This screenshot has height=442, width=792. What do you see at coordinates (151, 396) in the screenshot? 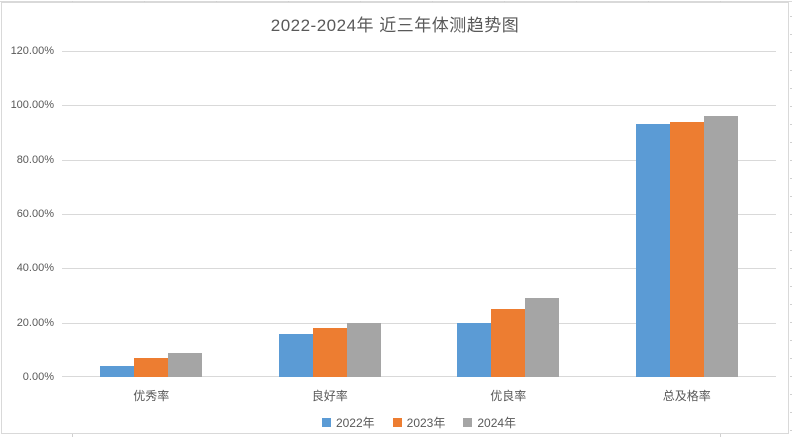
I see `x-tick-label-优秀率: 优秀率` at bounding box center [151, 396].